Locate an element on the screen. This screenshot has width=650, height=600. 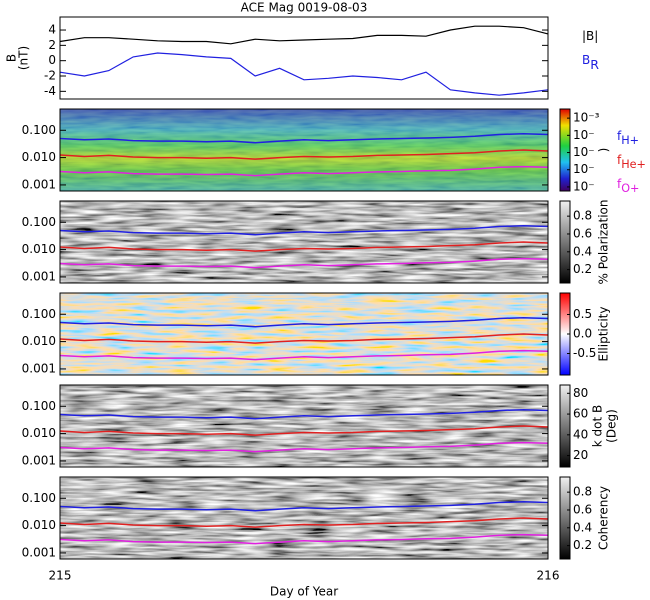
colorbar-tick-label: 40 is located at coordinates (580, 434).